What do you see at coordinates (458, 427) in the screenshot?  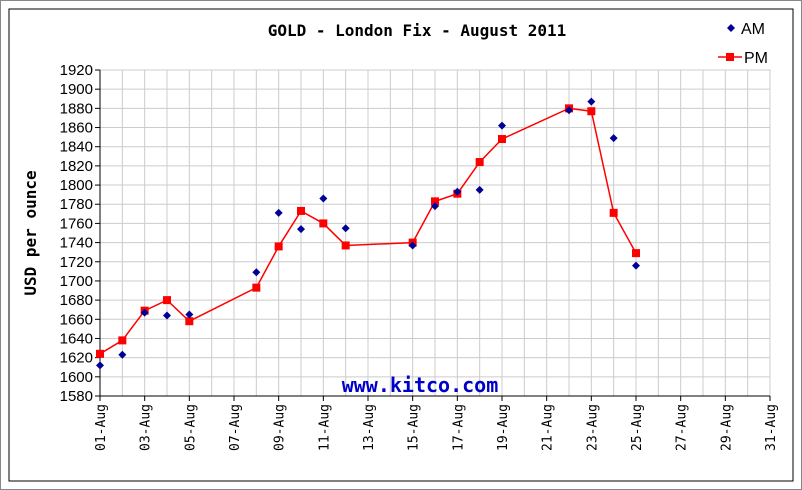 I see `x-tick-label: 17-Aug` at bounding box center [458, 427].